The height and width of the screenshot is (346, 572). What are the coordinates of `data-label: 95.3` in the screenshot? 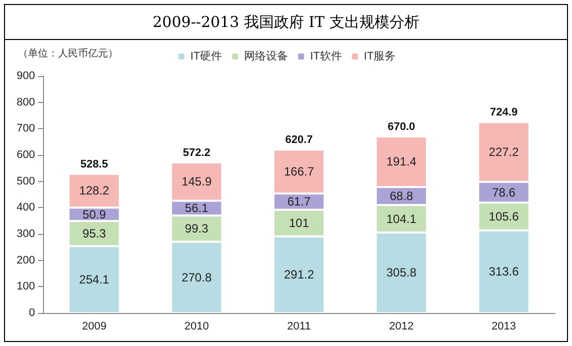 It's located at (94, 233).